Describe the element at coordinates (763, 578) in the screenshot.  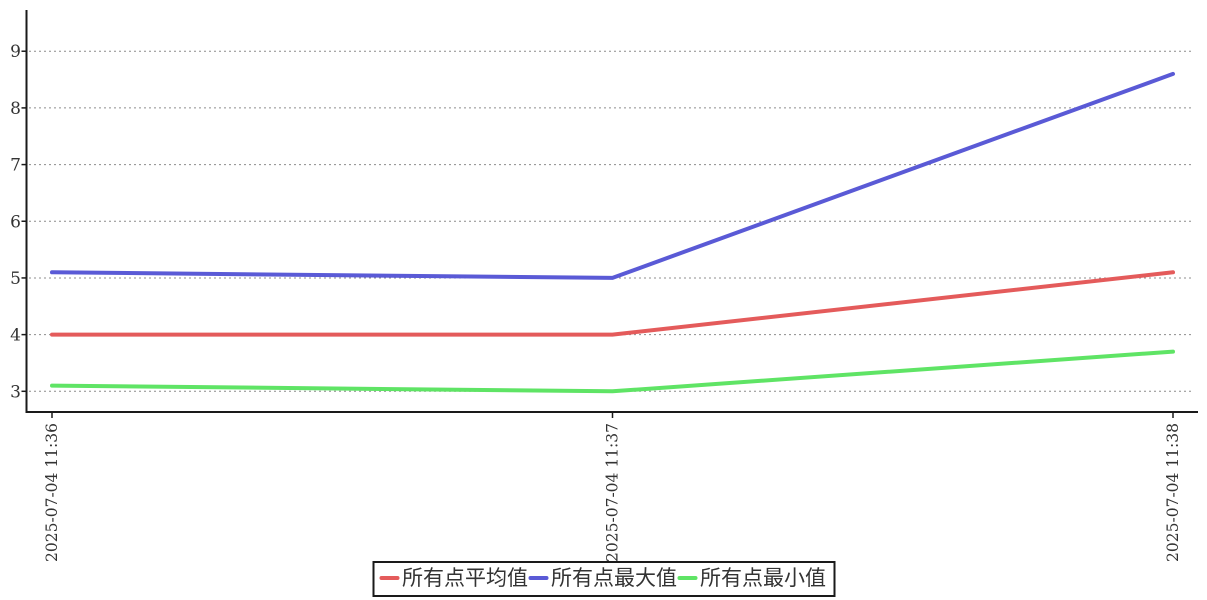
I see `legend-label-min: 所有点最小值` at that location.